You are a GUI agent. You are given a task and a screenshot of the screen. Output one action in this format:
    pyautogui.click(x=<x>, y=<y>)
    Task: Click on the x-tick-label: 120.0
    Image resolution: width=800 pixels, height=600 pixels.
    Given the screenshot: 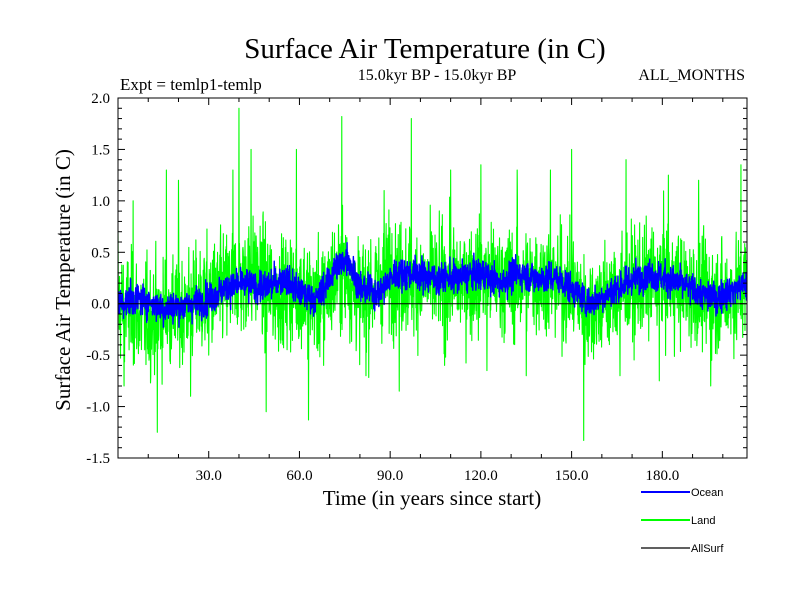 What is the action you would take?
    pyautogui.click(x=481, y=476)
    